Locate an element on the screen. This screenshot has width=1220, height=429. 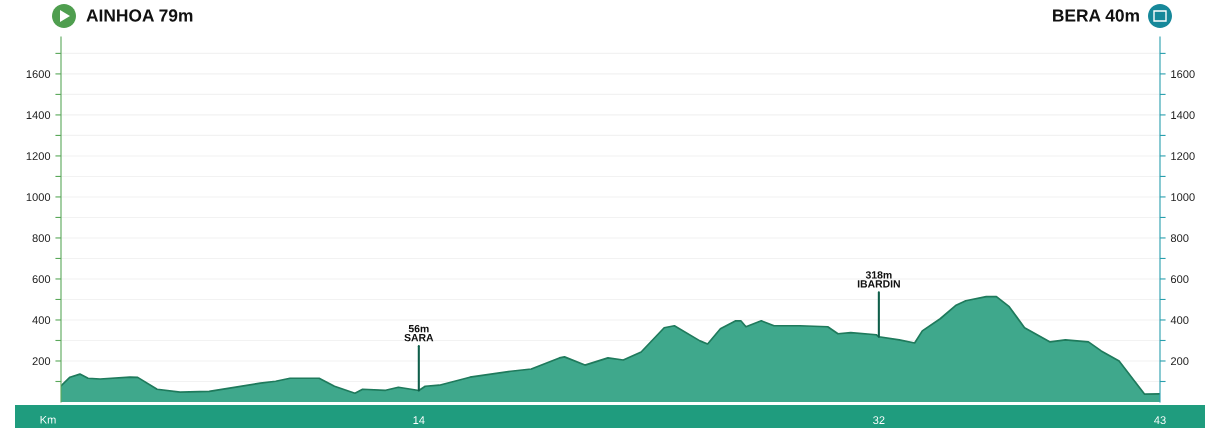
x-axis-title: Km is located at coordinates (48, 419).